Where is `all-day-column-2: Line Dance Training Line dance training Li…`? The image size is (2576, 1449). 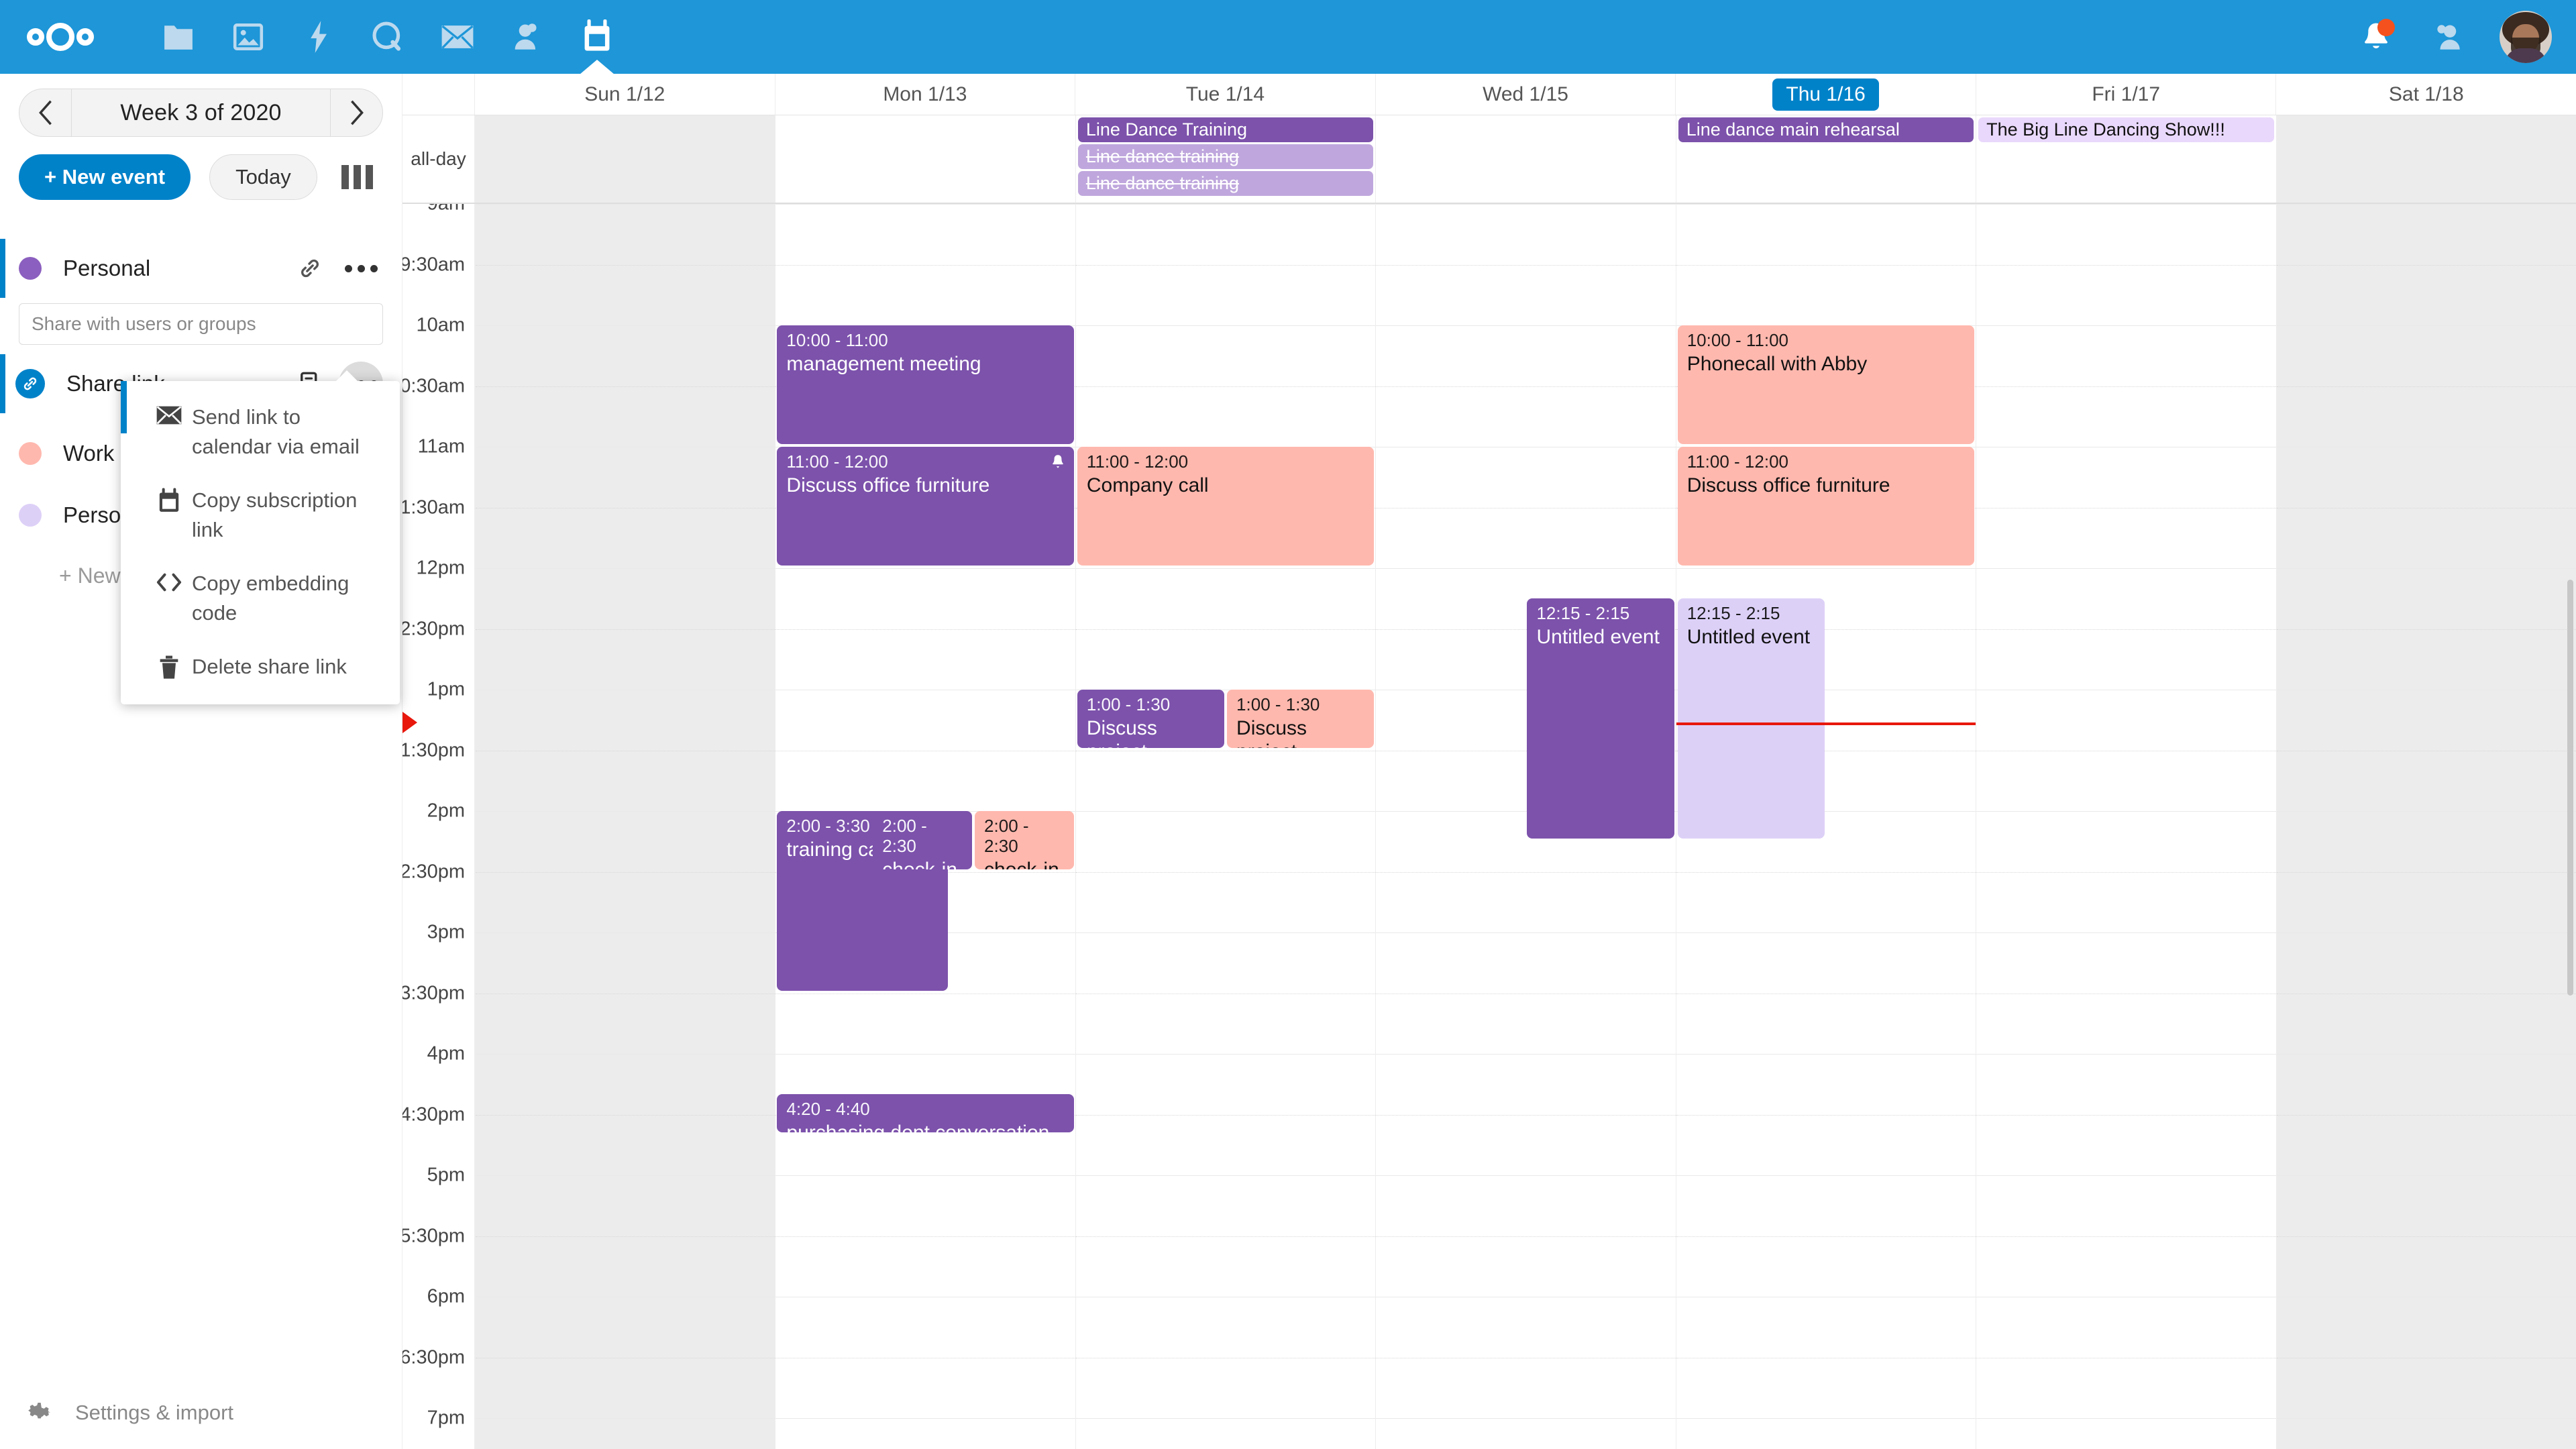 all-day-column-2: Line Dance Training Line dance training Li… is located at coordinates (1225, 159).